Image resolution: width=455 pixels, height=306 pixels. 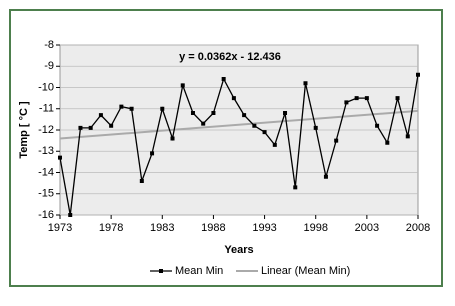 I want to click on x-tick-label: 1973, so click(x=60, y=228).